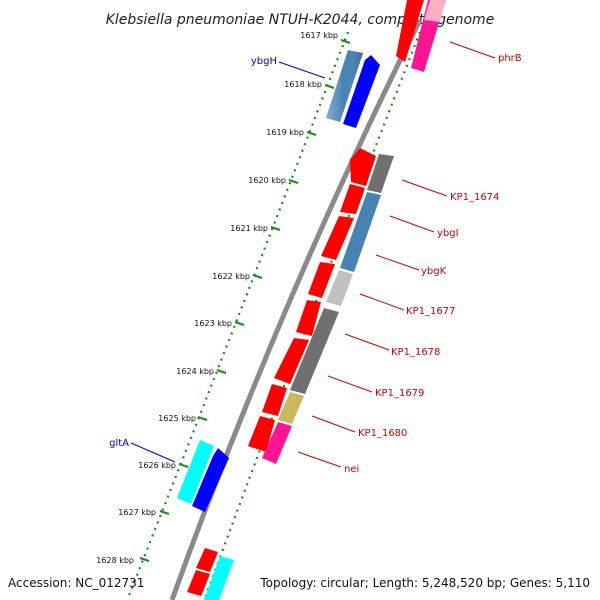  What do you see at coordinates (195, 371) in the screenshot?
I see `tick-label: 1624 kbp` at bounding box center [195, 371].